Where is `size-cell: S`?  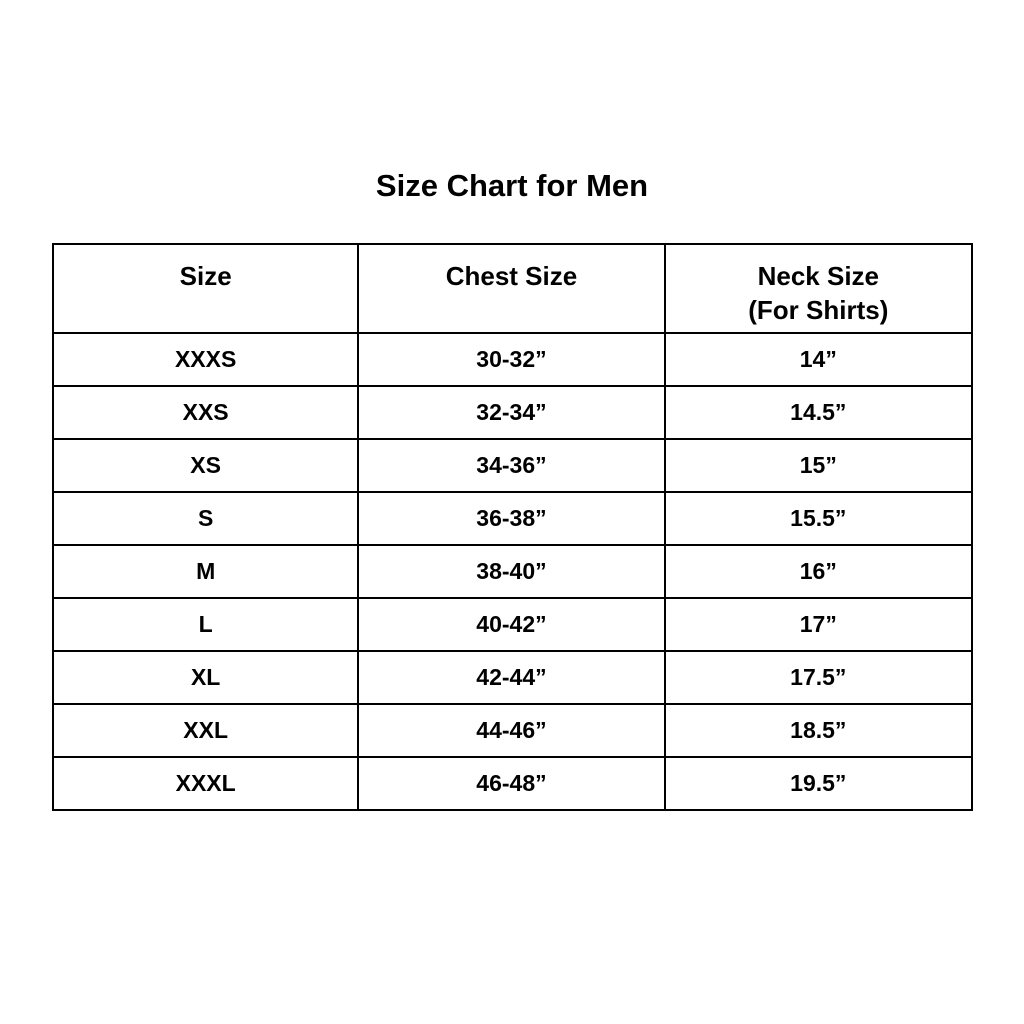
size-cell: S is located at coordinates (205, 518).